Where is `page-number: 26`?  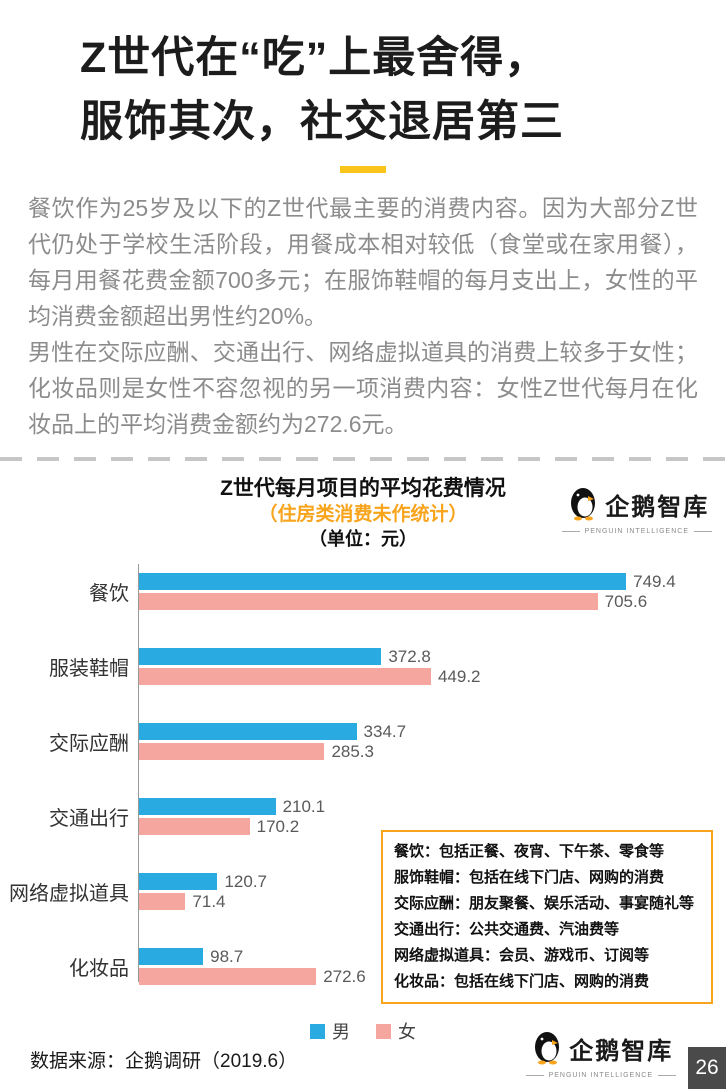 page-number: 26 is located at coordinates (707, 1068).